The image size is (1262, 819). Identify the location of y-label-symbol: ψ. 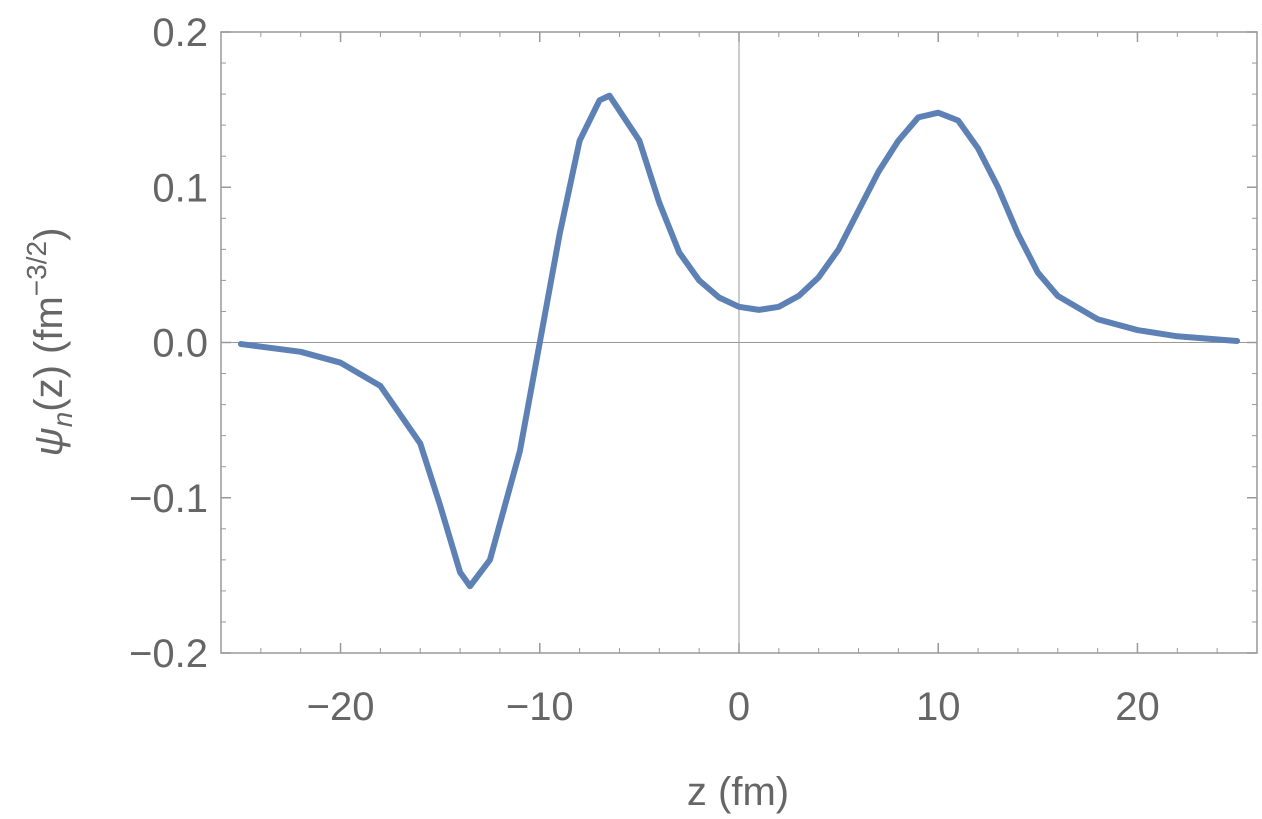
(49, 441).